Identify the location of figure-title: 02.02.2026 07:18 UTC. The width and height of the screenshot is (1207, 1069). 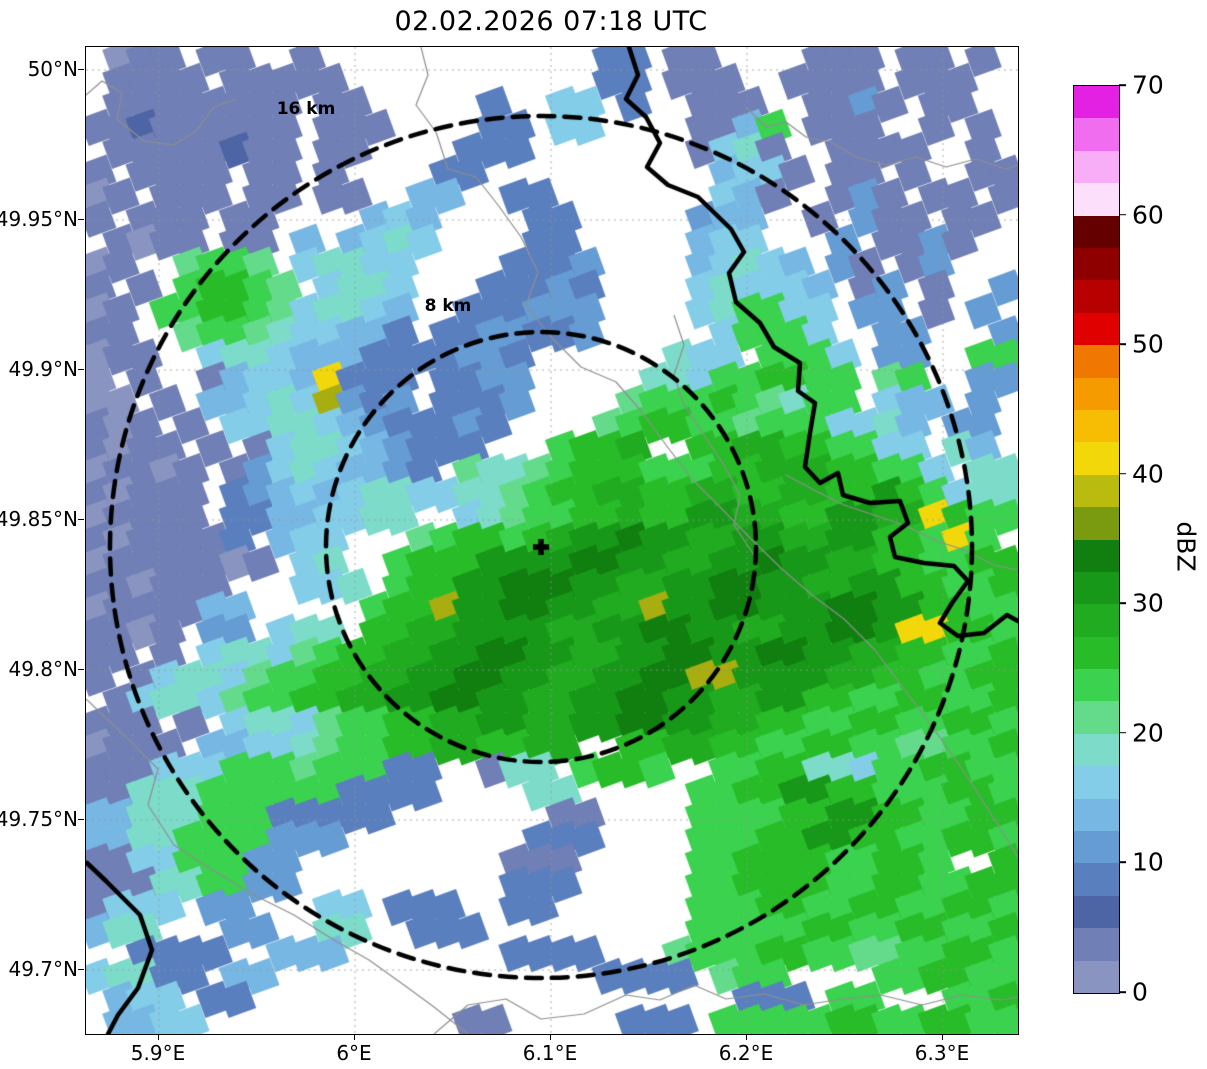
(551, 21).